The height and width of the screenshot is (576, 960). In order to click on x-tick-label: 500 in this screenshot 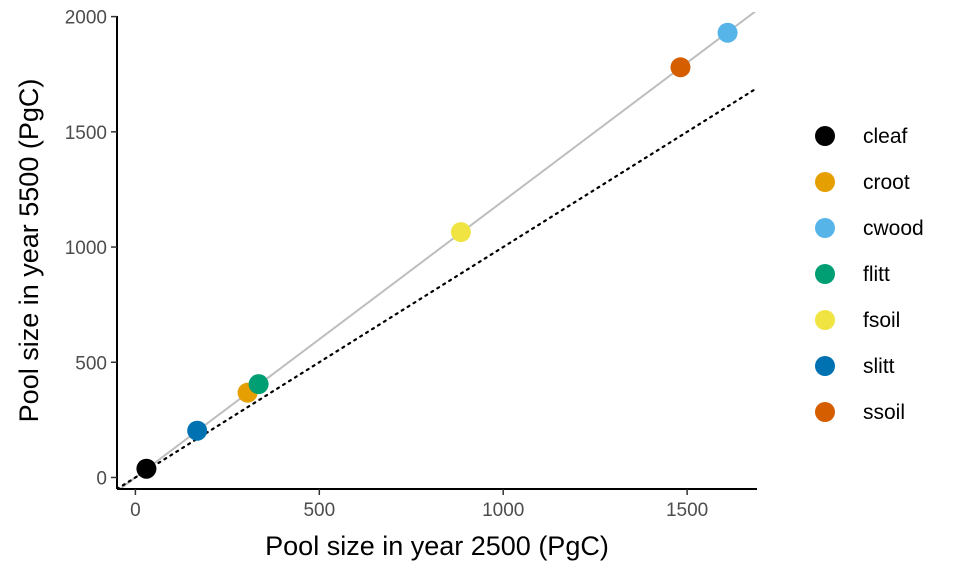, I will do `click(319, 510)`.